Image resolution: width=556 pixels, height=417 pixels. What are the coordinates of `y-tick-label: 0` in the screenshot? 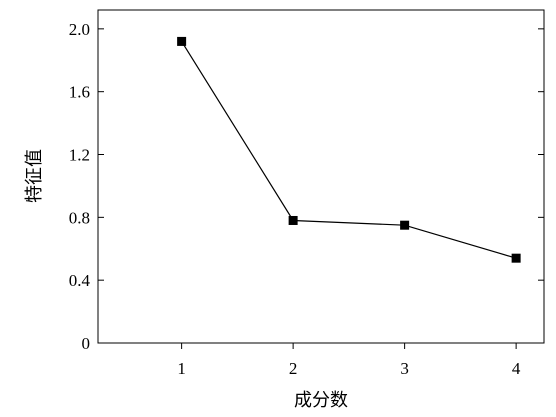 It's located at (86, 343).